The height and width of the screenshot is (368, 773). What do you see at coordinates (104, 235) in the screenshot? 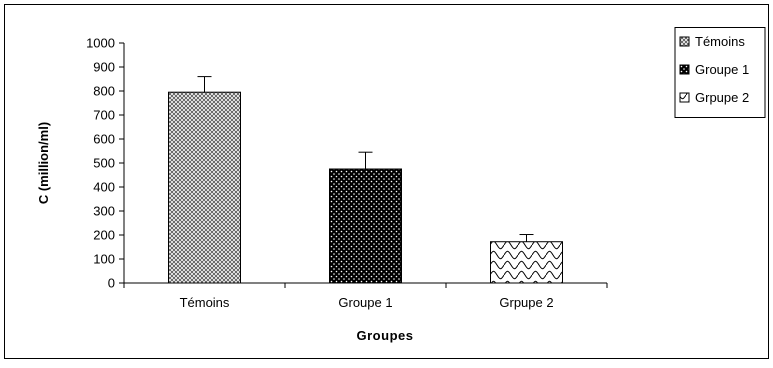
I see `y-tick-label: 200` at bounding box center [104, 235].